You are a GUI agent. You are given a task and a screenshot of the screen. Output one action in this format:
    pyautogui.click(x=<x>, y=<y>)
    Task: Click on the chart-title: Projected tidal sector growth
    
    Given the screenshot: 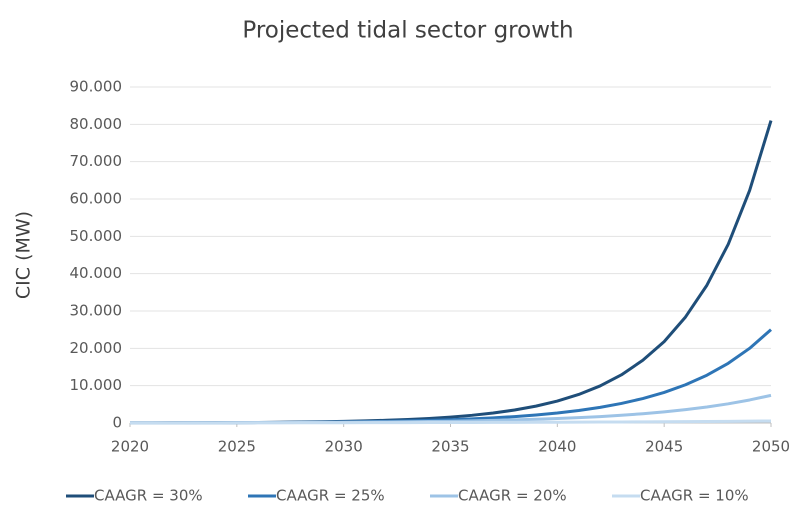 What is the action you would take?
    pyautogui.click(x=407, y=31)
    